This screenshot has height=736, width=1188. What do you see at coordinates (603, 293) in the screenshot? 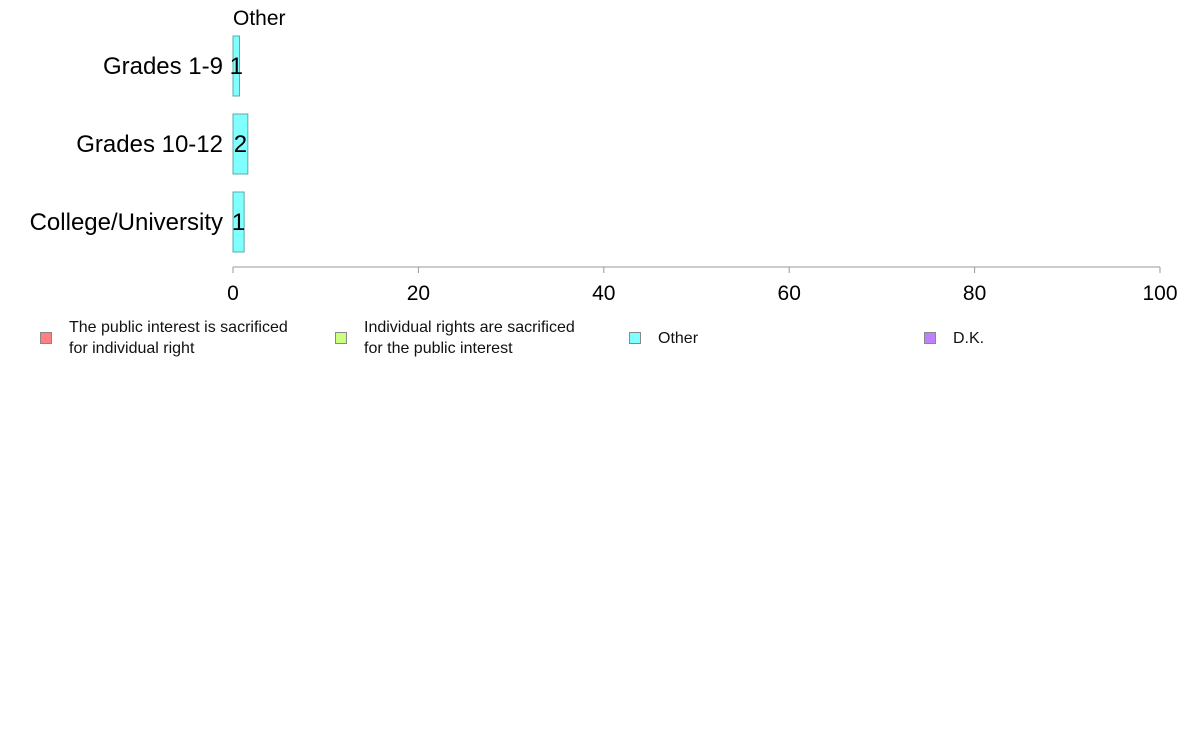
I see `x-tick-label: 40` at bounding box center [603, 293].